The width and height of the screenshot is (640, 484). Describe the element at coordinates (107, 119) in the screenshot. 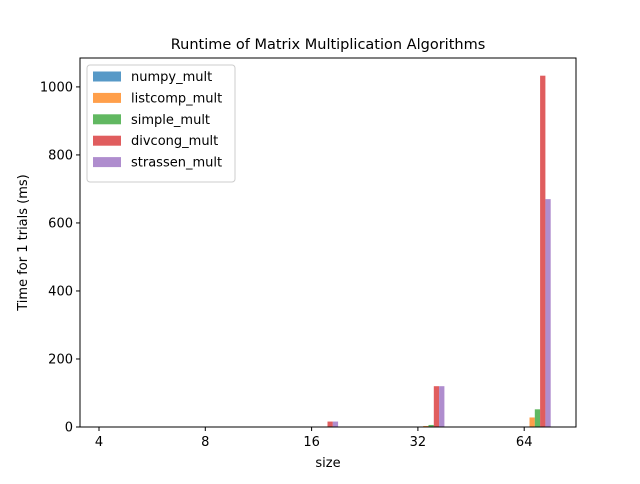

I see `legend-swatch-simple_mult` at that location.